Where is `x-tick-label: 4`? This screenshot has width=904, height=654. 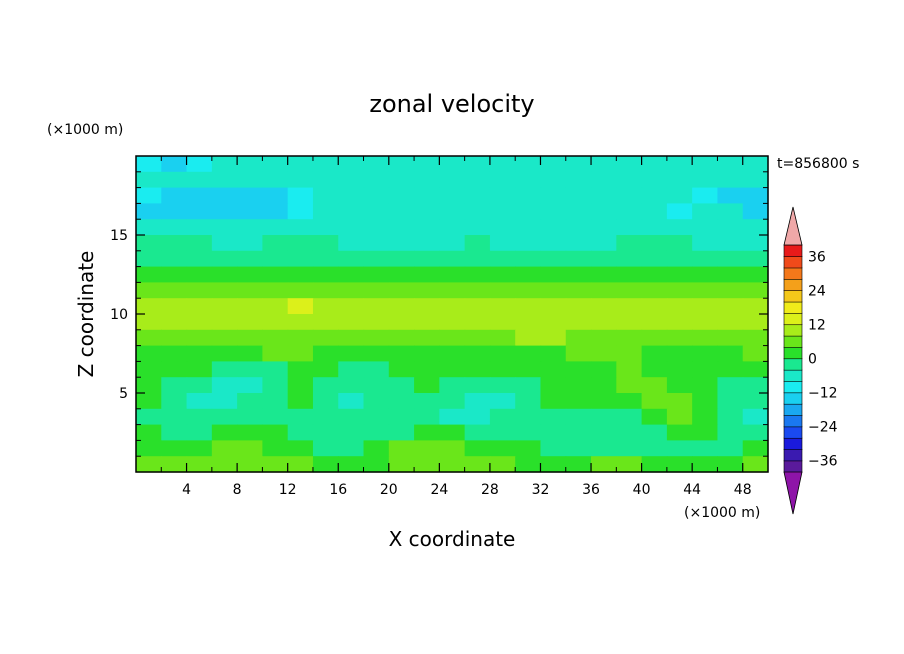 x-tick-label: 4 is located at coordinates (186, 490).